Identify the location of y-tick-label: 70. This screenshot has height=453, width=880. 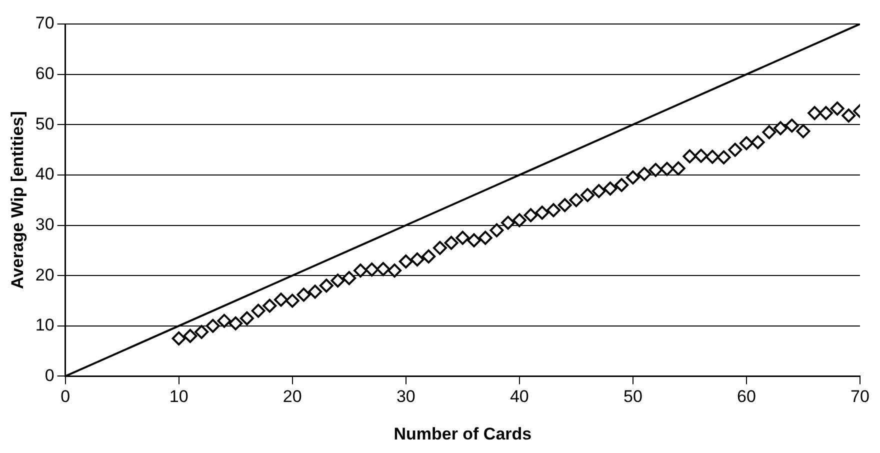
(44, 23).